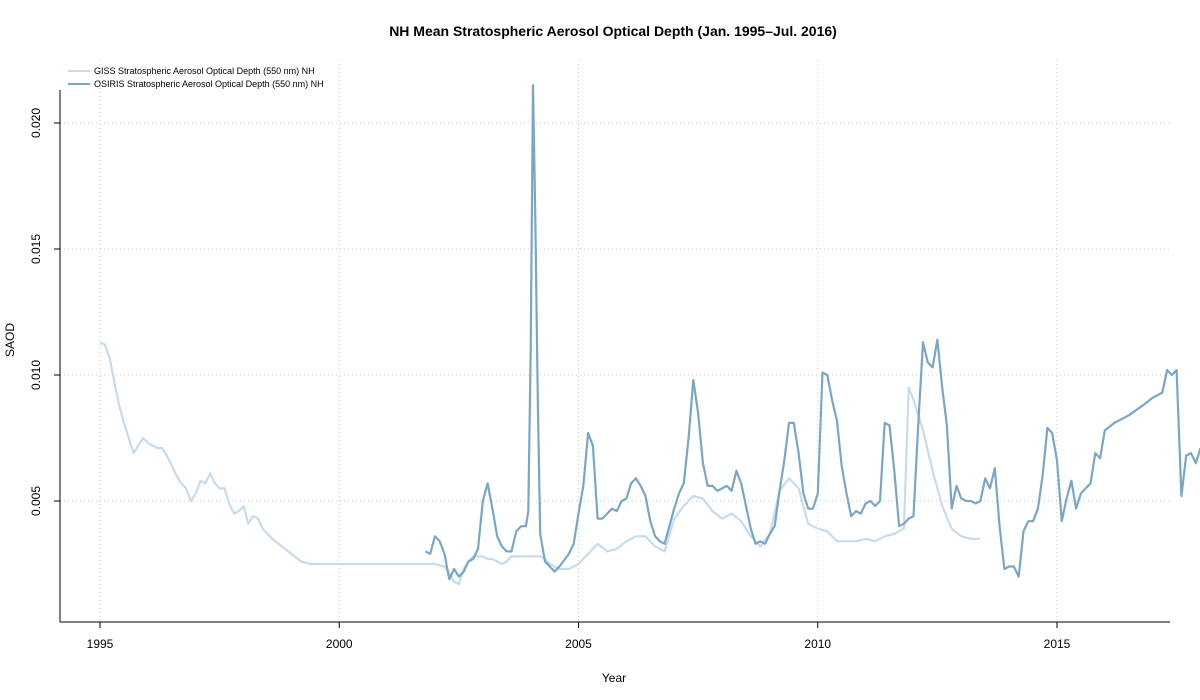  I want to click on y-ticks: 0.005 0.010 0.015 0.020, so click(44, 312).